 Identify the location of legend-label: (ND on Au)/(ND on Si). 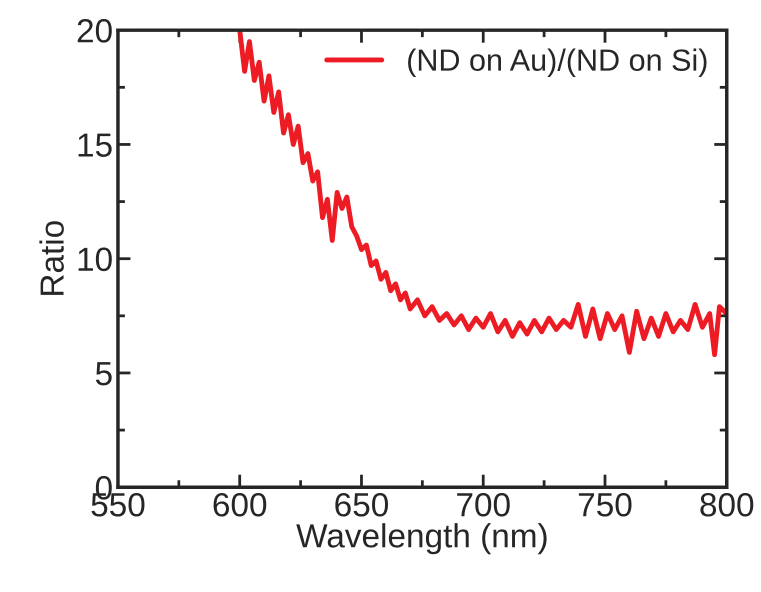
(557, 62).